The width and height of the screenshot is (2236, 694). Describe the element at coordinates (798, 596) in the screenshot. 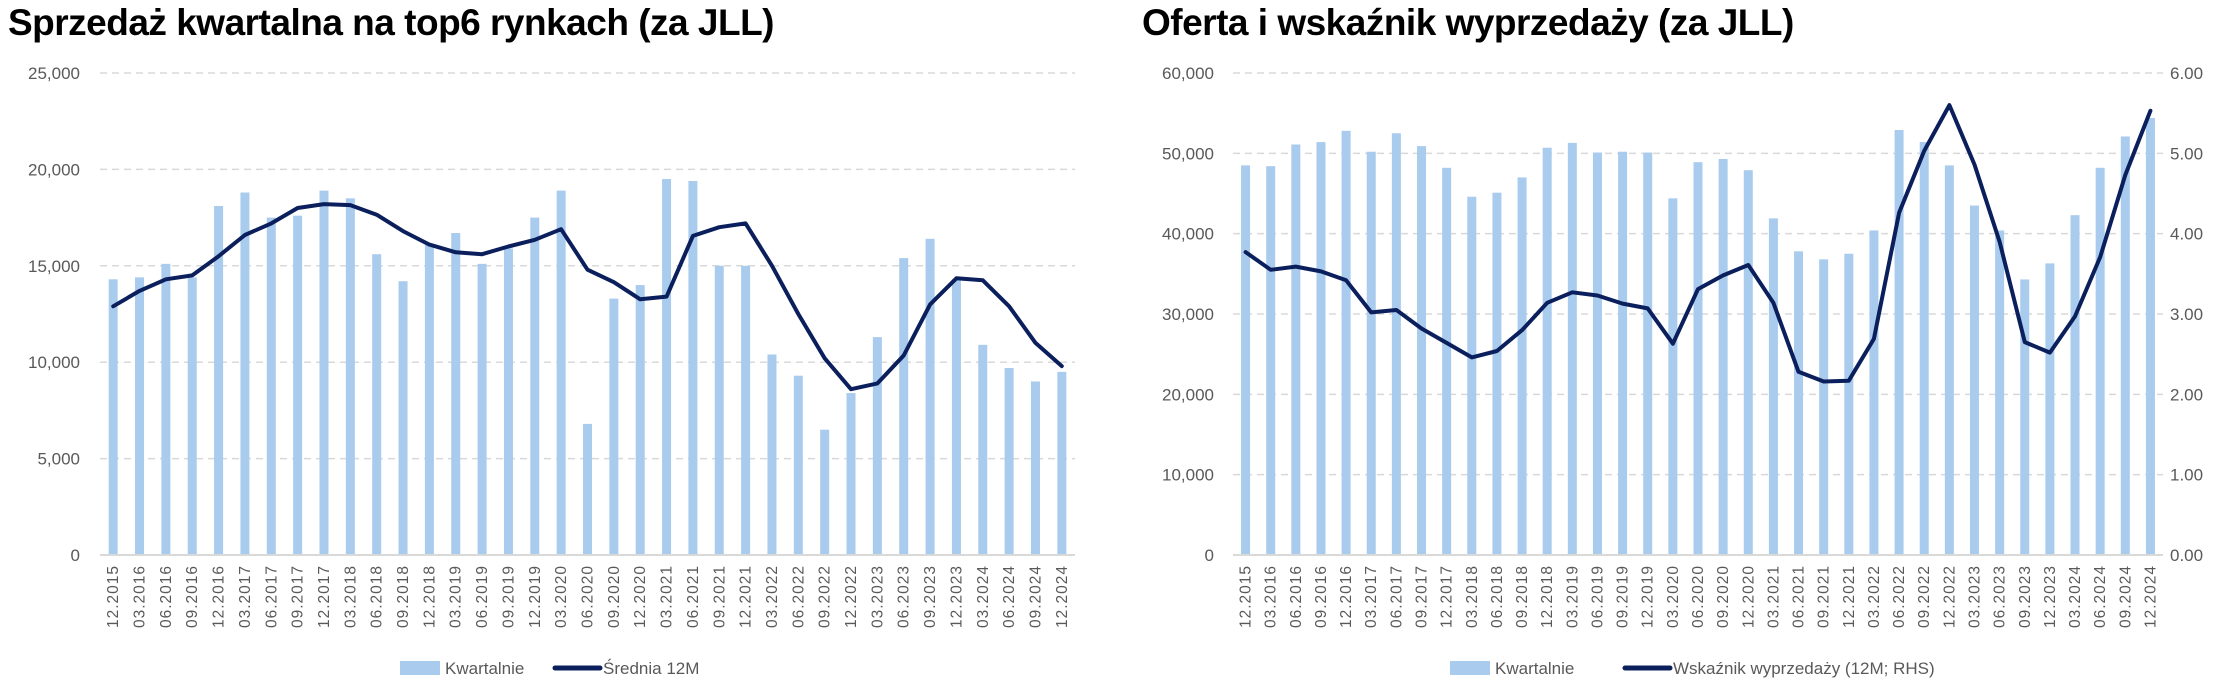

I see `x-tick-label: 06.2022` at that location.